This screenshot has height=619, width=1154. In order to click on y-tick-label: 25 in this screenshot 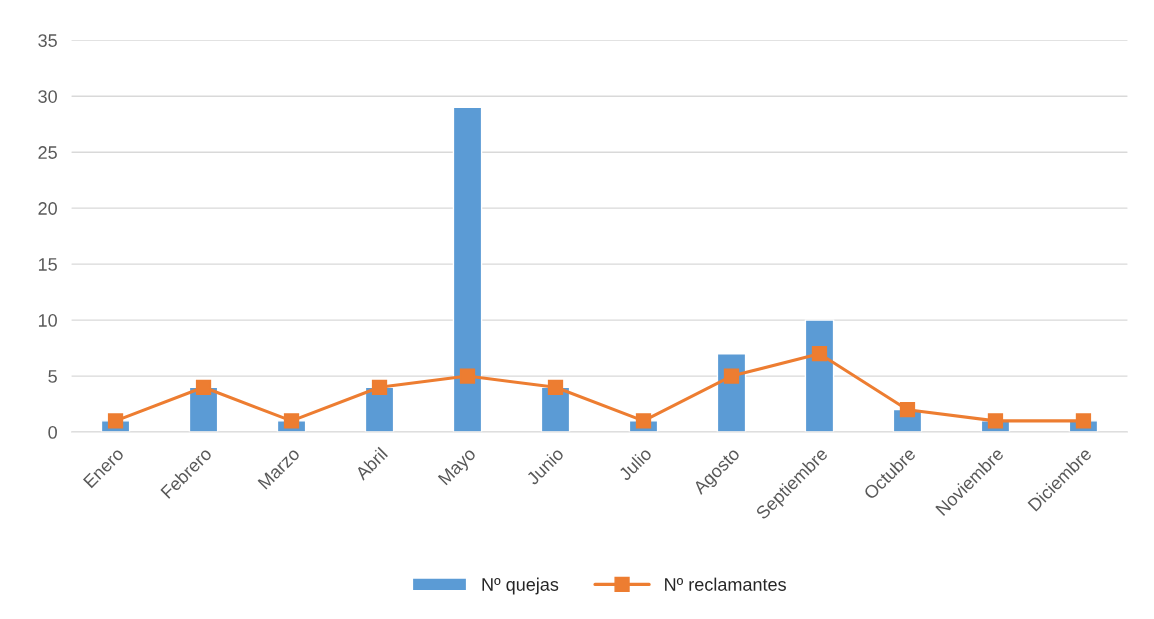, I will do `click(47, 152)`.